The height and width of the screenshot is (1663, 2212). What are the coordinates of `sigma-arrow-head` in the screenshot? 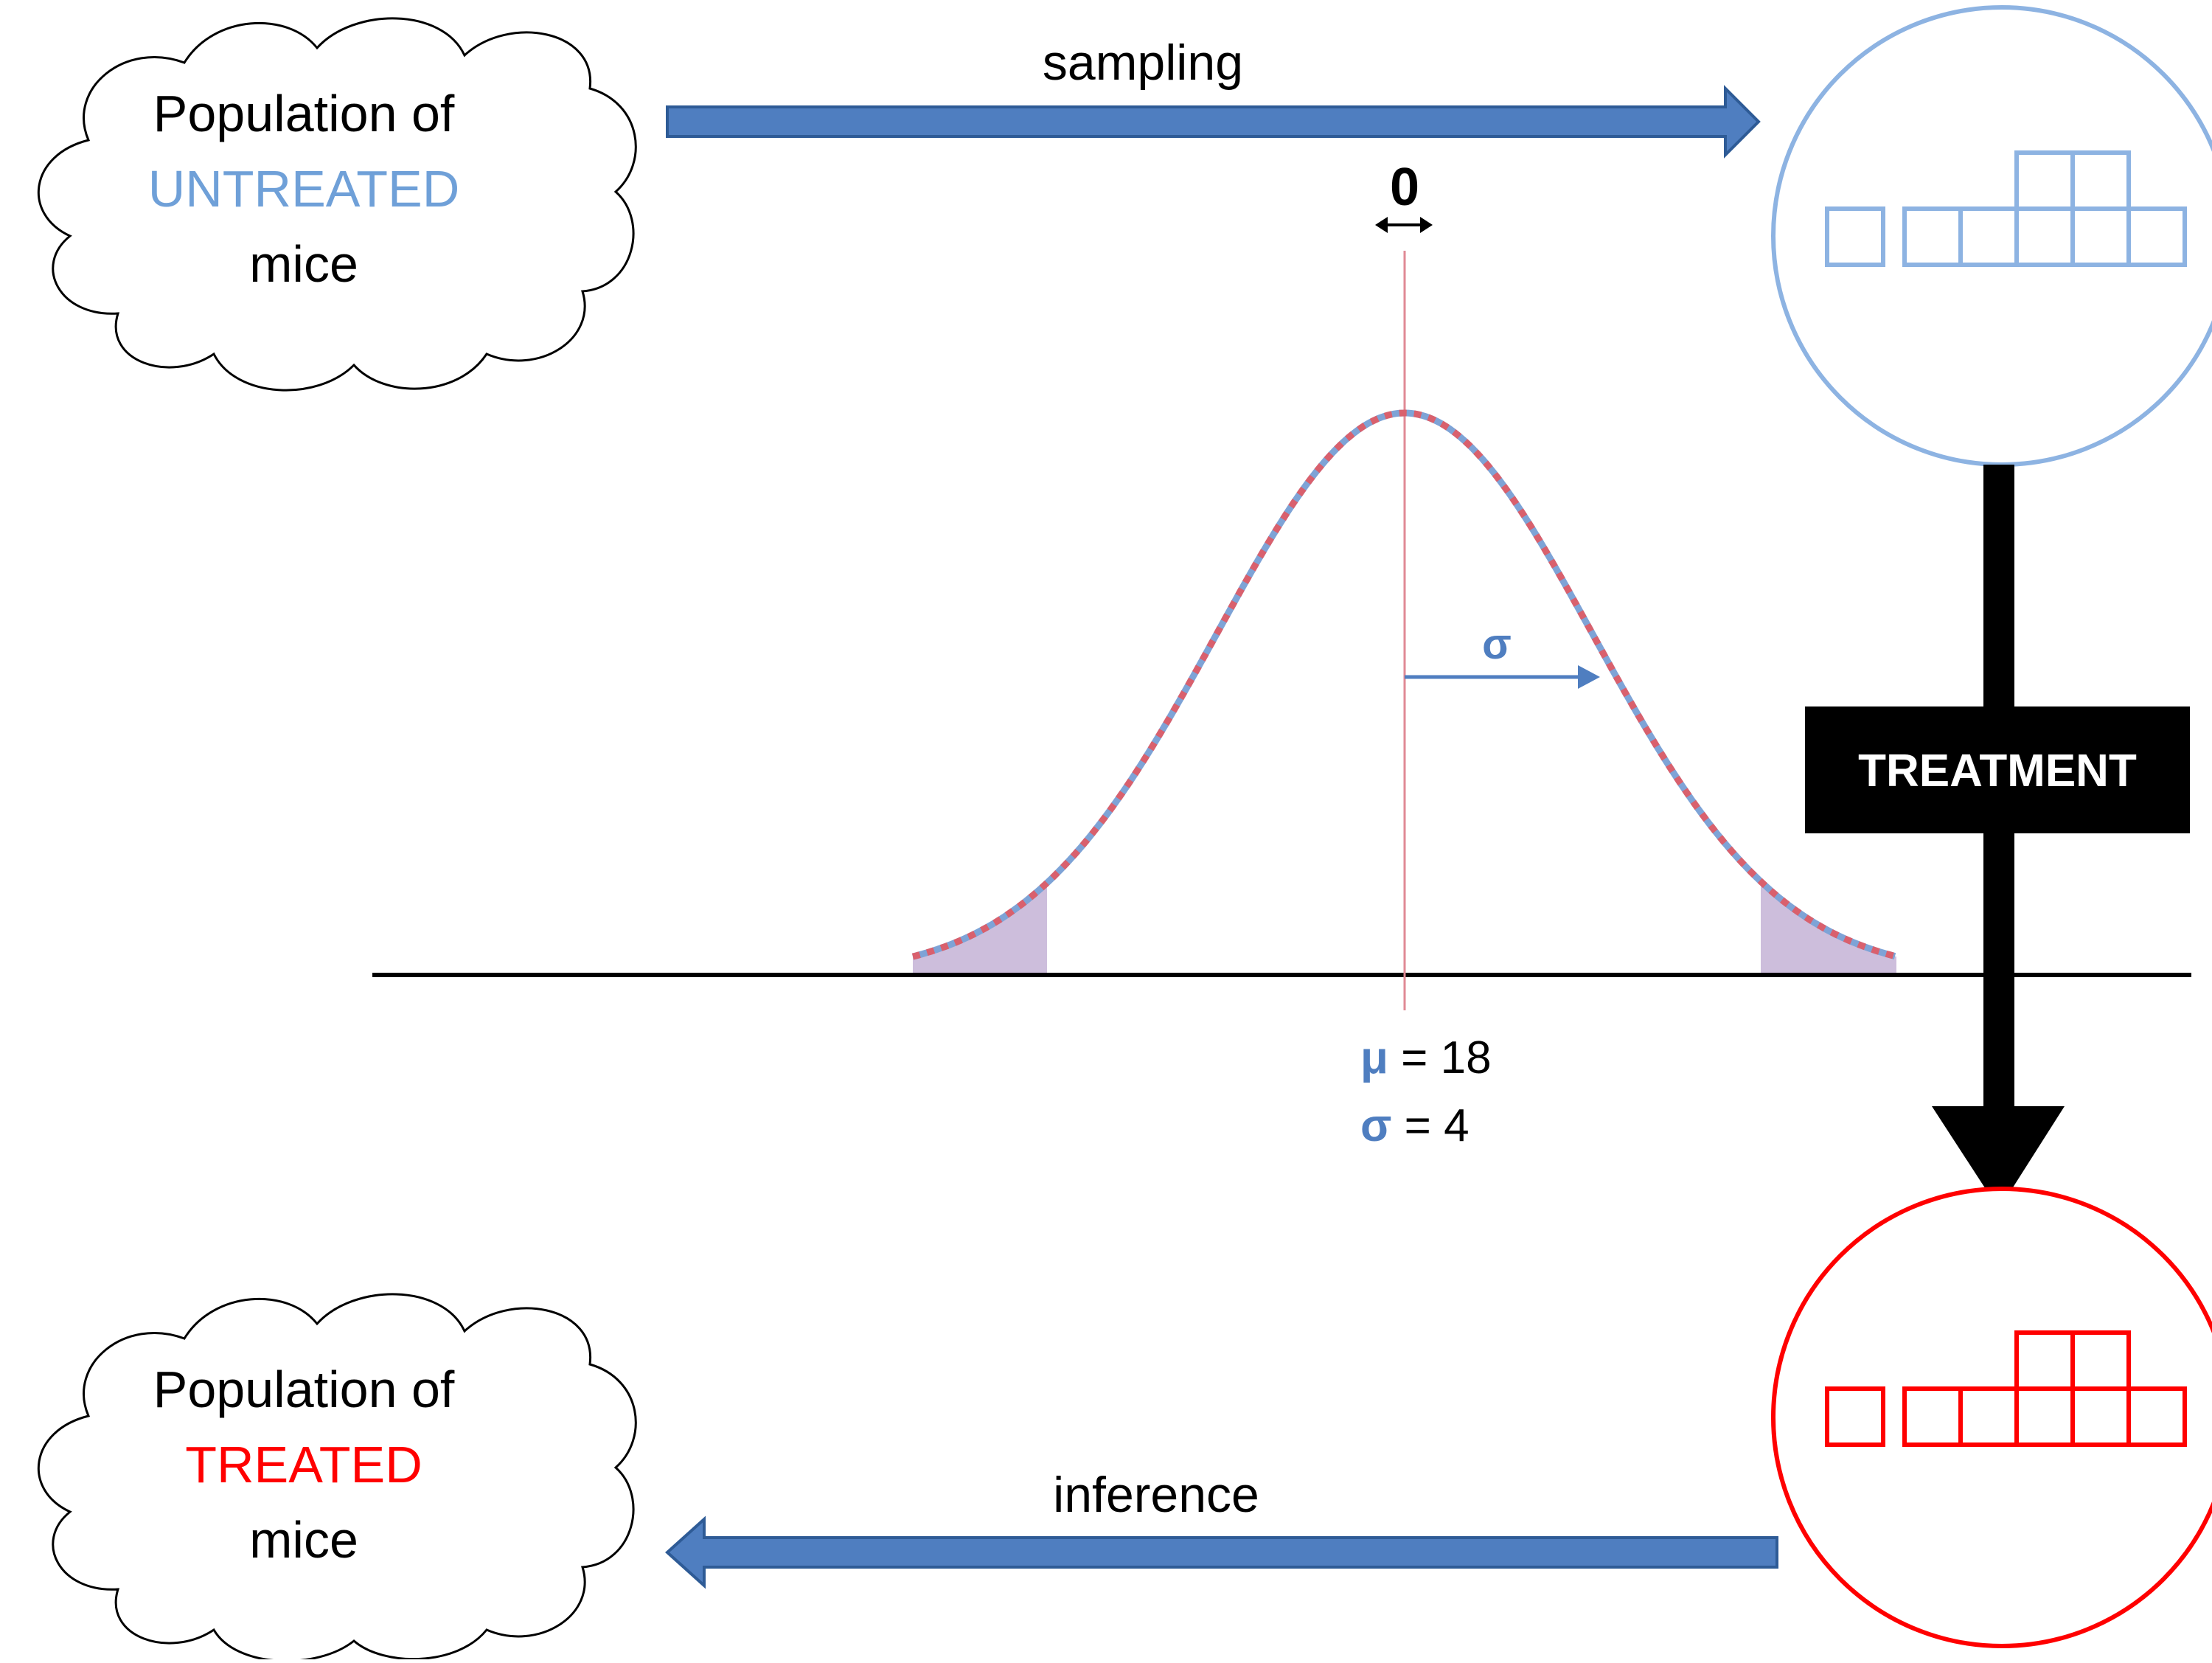 It's located at (1589, 677).